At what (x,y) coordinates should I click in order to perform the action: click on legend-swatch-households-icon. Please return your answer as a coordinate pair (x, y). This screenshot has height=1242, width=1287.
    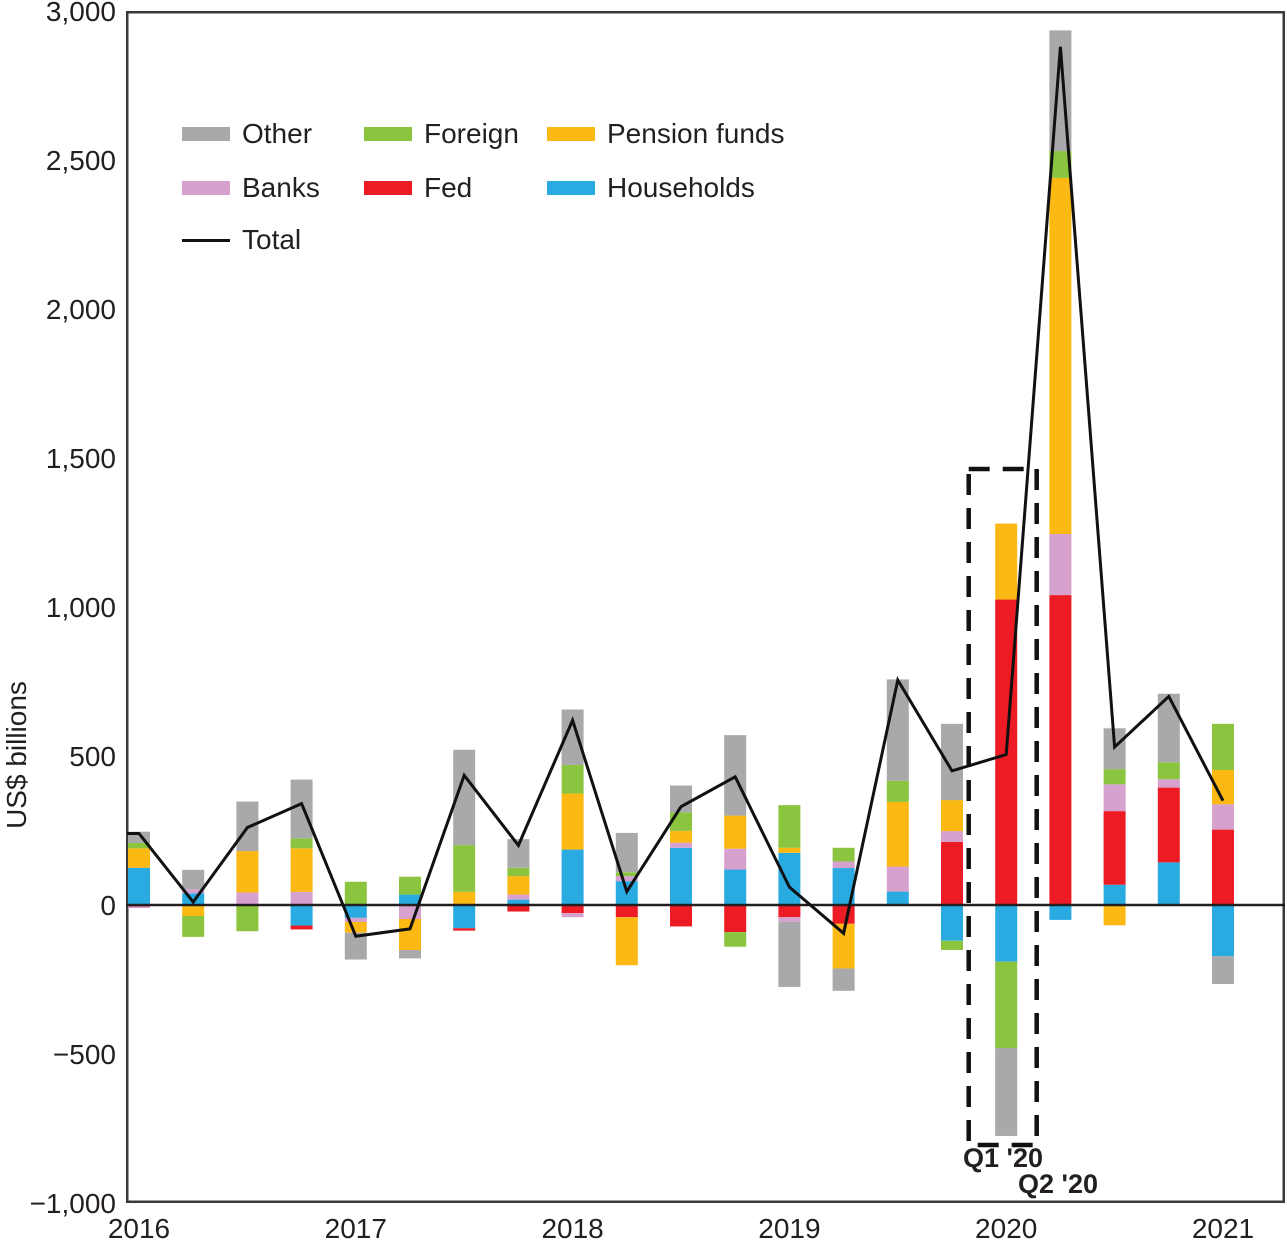
    Looking at the image, I should click on (571, 188).